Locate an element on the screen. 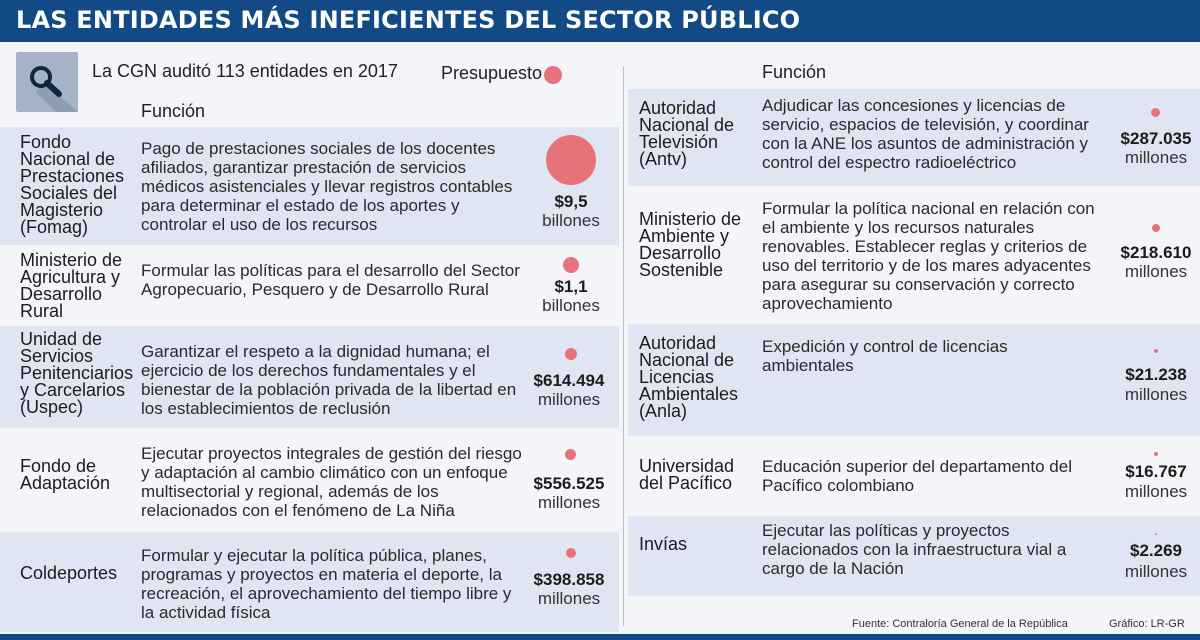  budget-amount: $2.269 is located at coordinates (1156, 550).